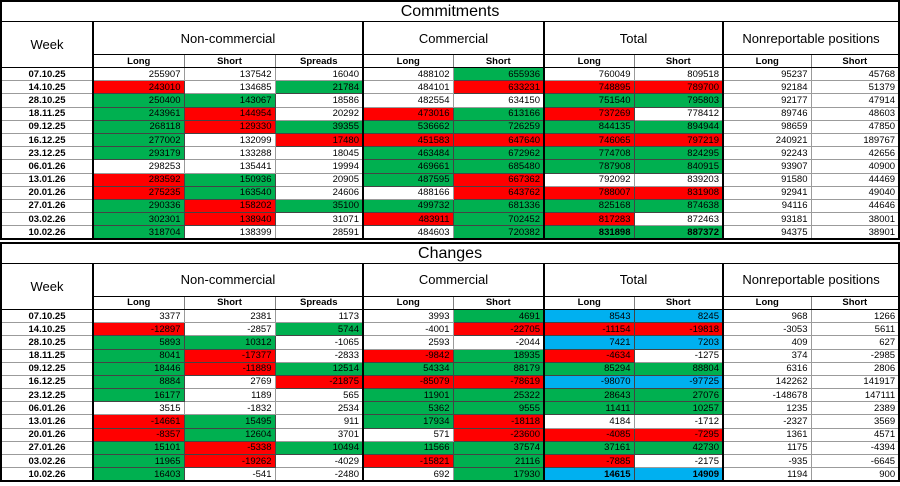 The width and height of the screenshot is (900, 486). What do you see at coordinates (319, 74) in the screenshot?
I see `value-cell: 16040` at bounding box center [319, 74].